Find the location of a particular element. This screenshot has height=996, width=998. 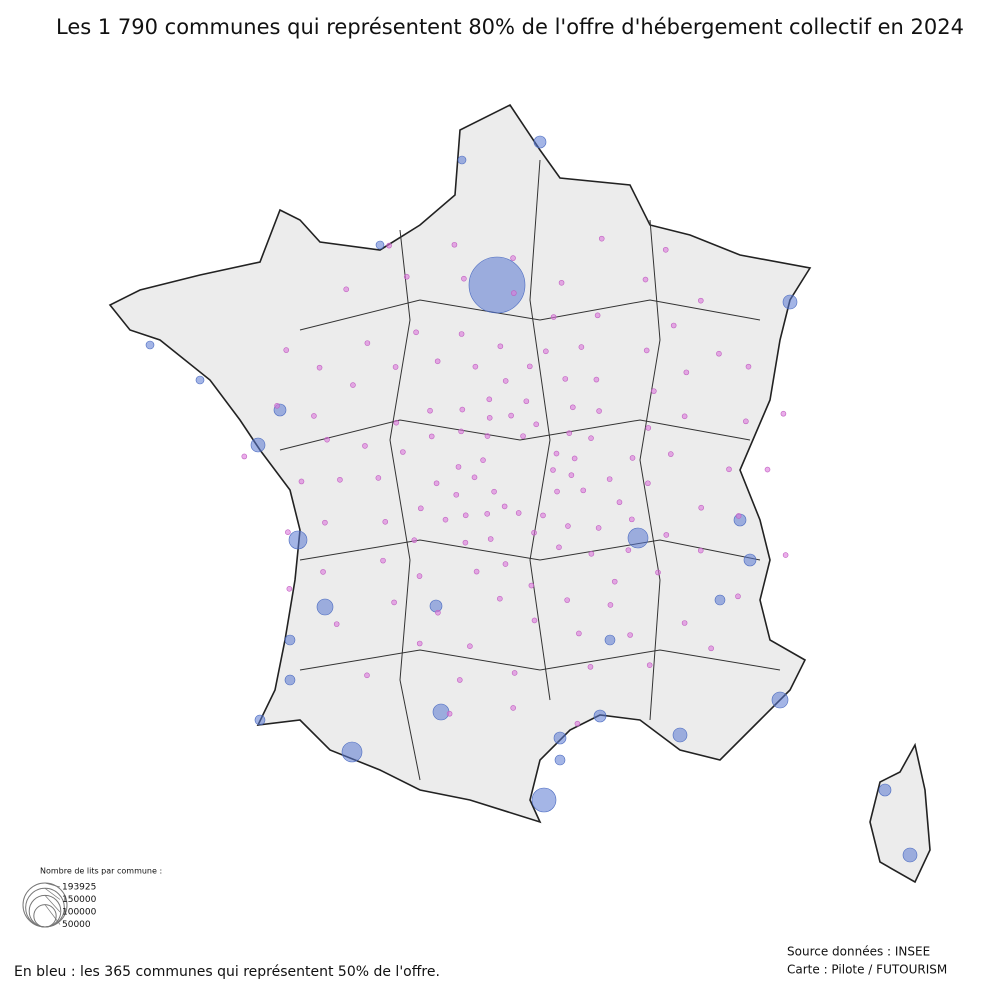

legend-label: 100000 is located at coordinates (79, 913).